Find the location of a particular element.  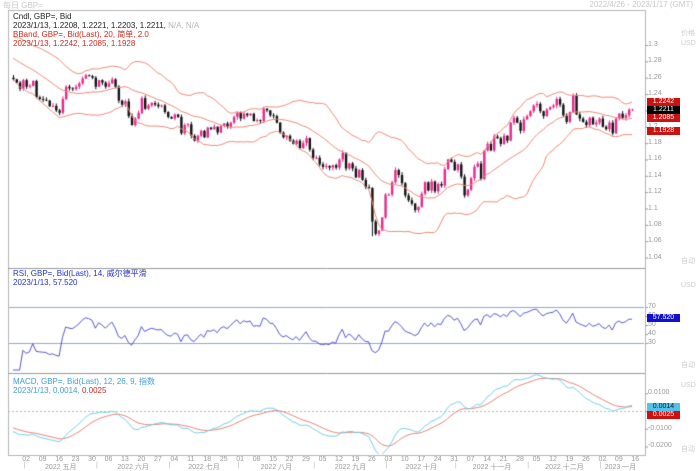

x-axis-day-tick: 24 is located at coordinates (437, 459).